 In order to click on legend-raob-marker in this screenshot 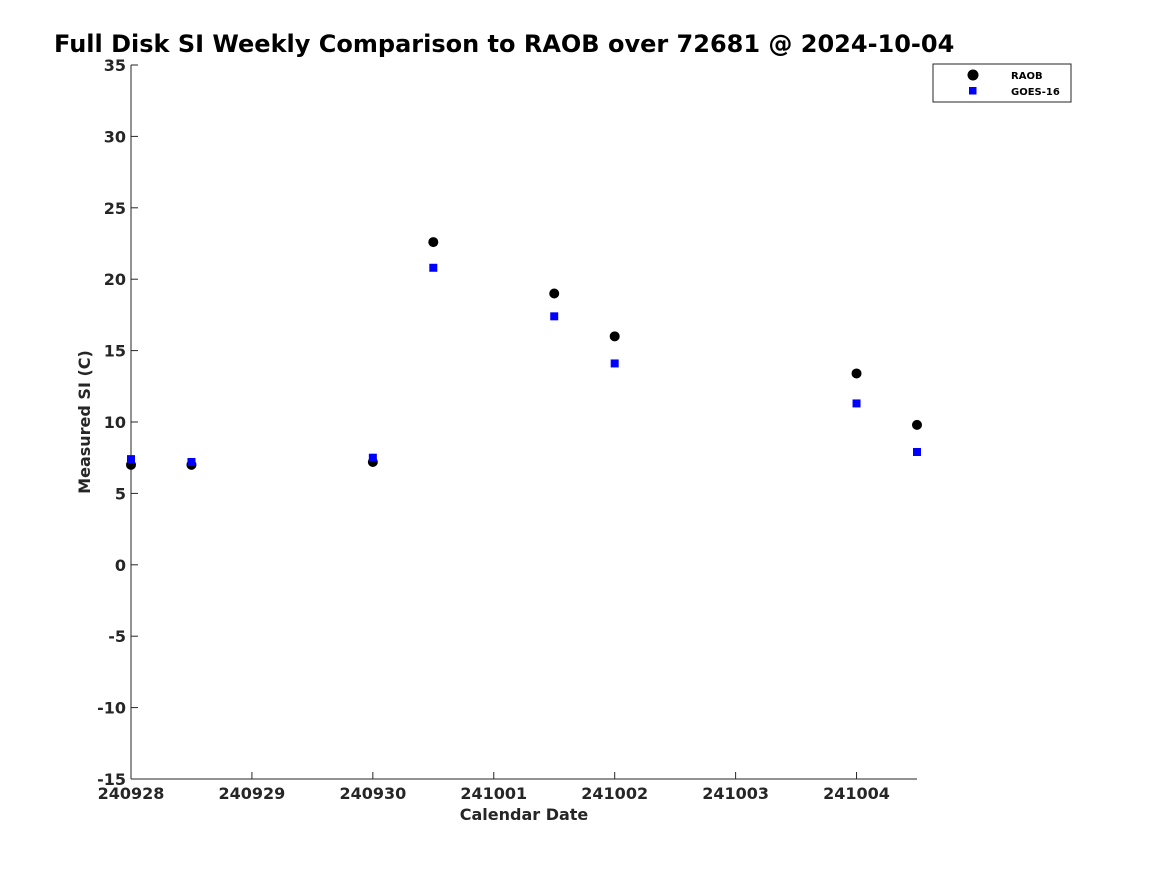, I will do `click(973, 75)`.